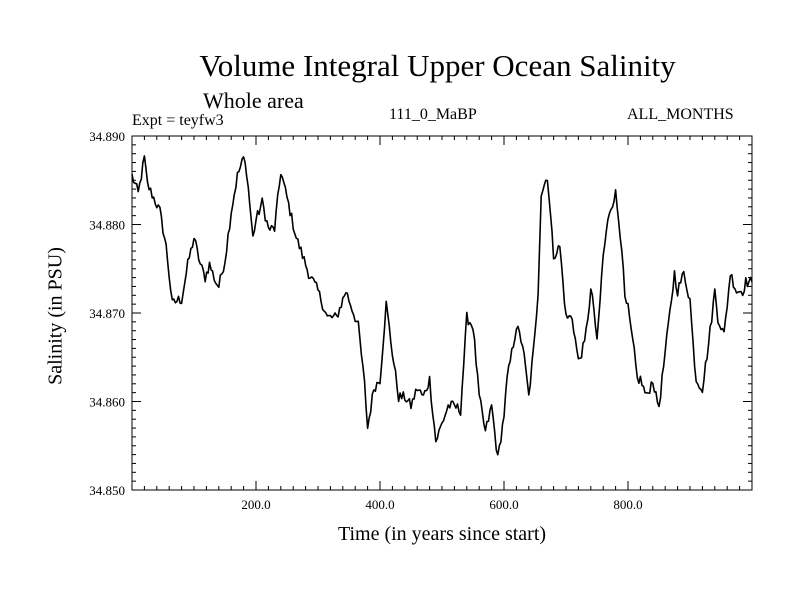 The width and height of the screenshot is (800, 600). What do you see at coordinates (255, 504) in the screenshot?
I see `x-tick-label: 200.0` at bounding box center [255, 504].